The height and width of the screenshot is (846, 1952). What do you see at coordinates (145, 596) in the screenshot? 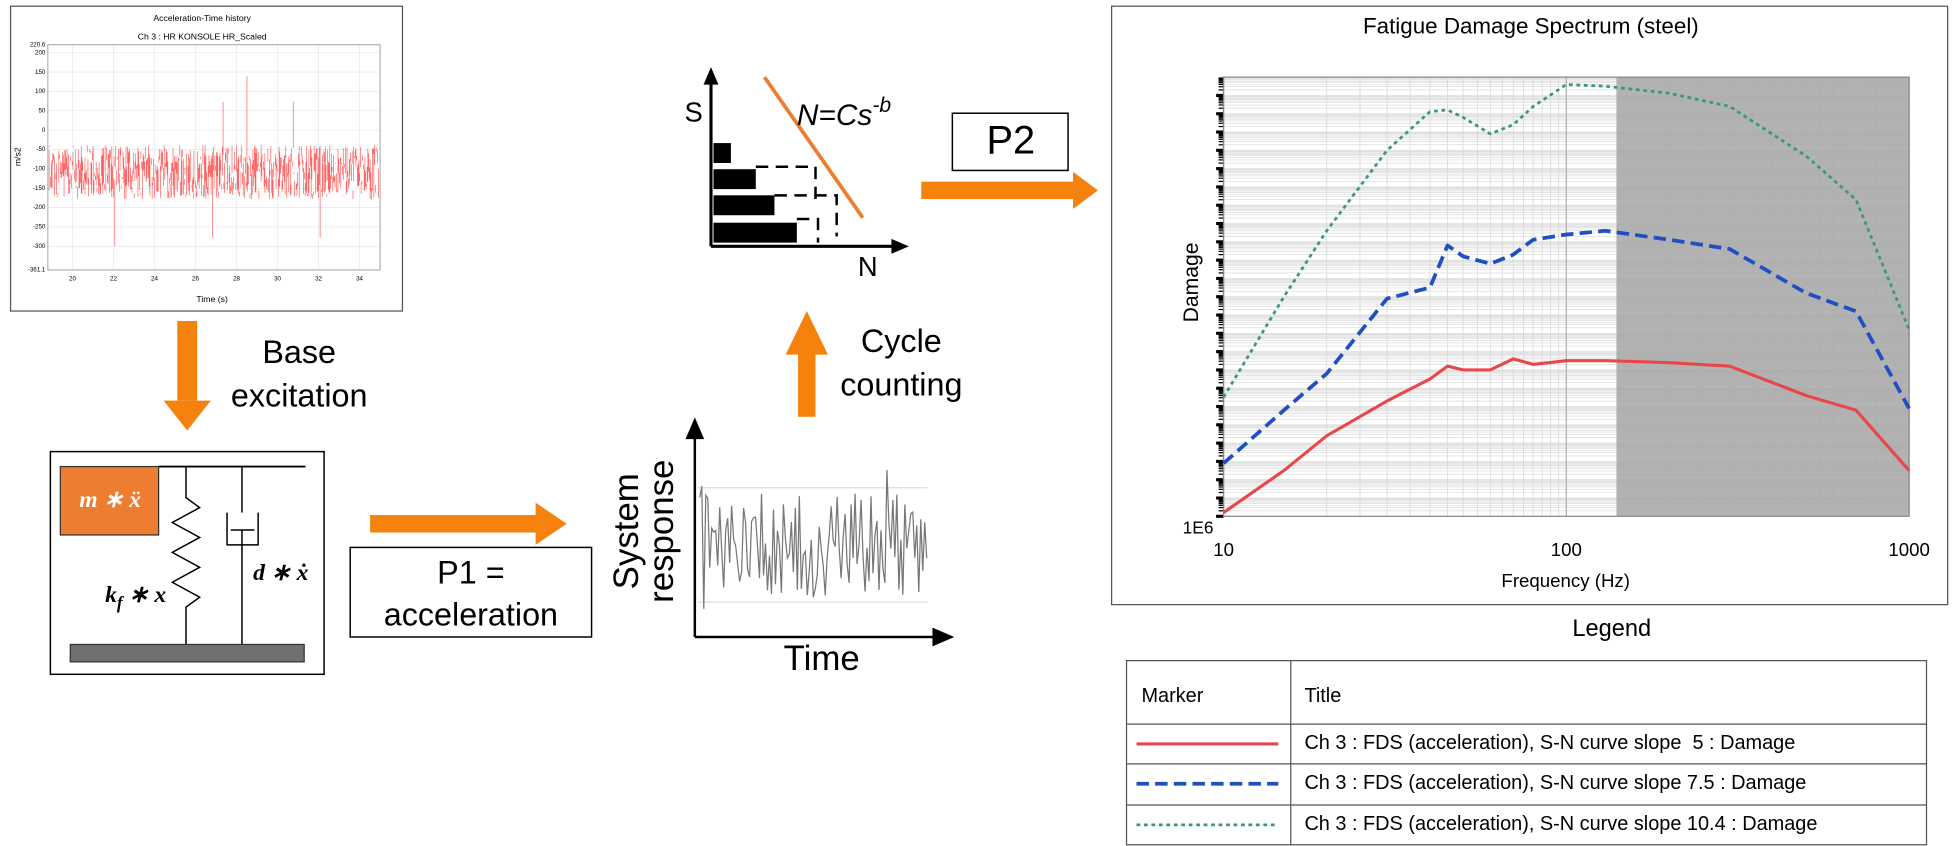
I see `symbol: ∗ x` at bounding box center [145, 596].